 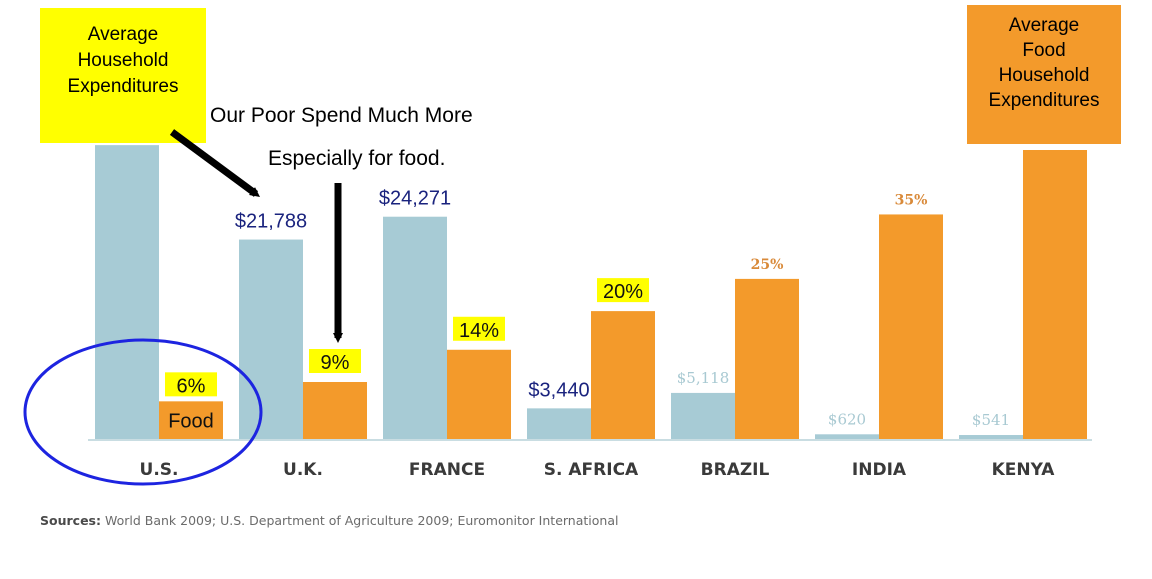 I want to click on label-food-u-s: 6%, so click(x=191, y=386).